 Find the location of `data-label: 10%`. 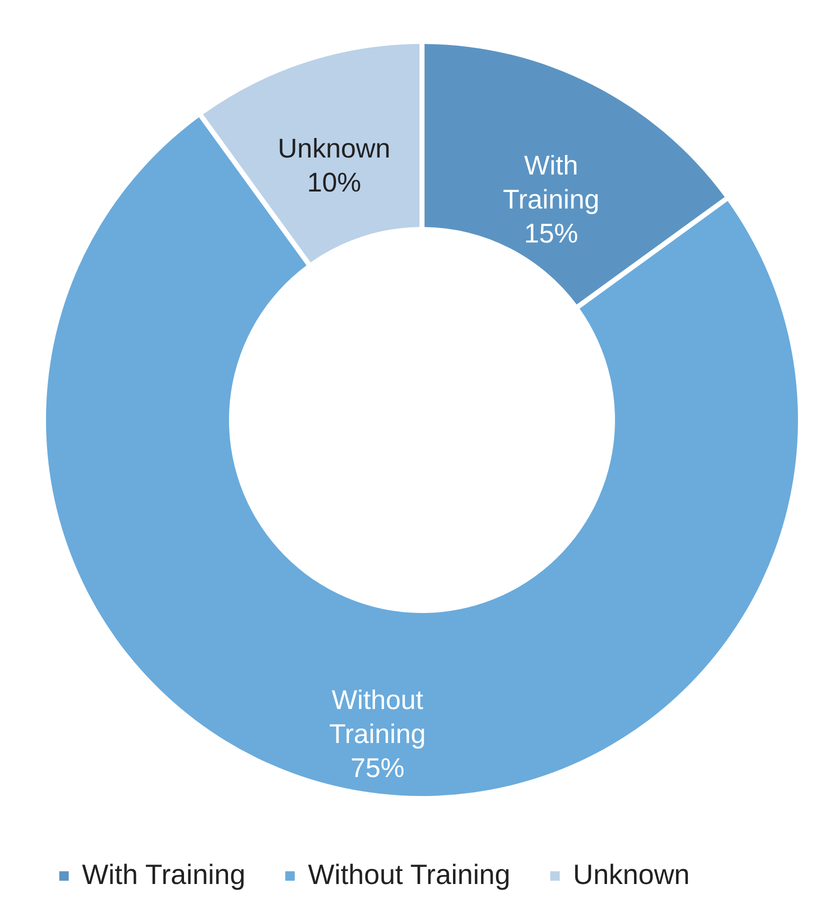

data-label: 10% is located at coordinates (334, 182).